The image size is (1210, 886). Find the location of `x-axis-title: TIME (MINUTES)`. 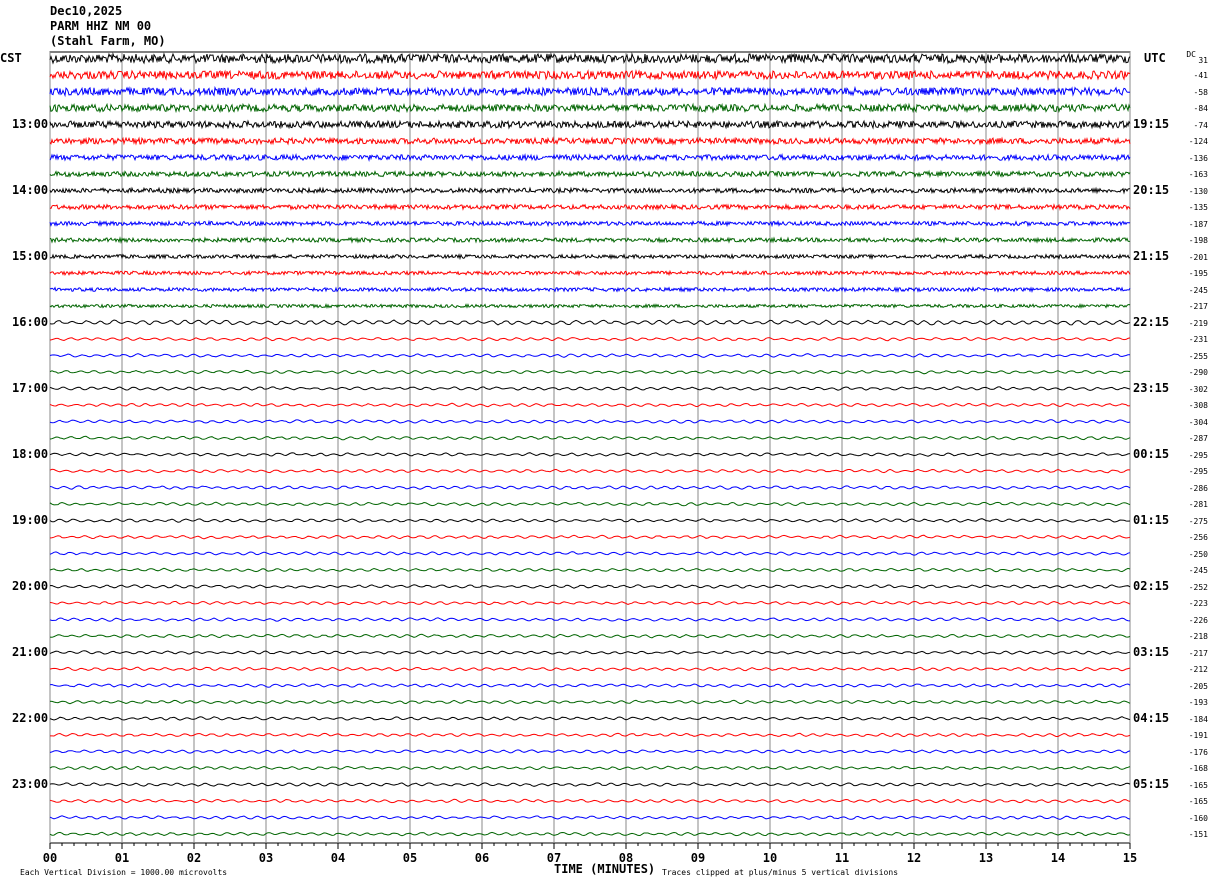

x-axis-title: TIME (MINUTES) is located at coordinates (605, 869).